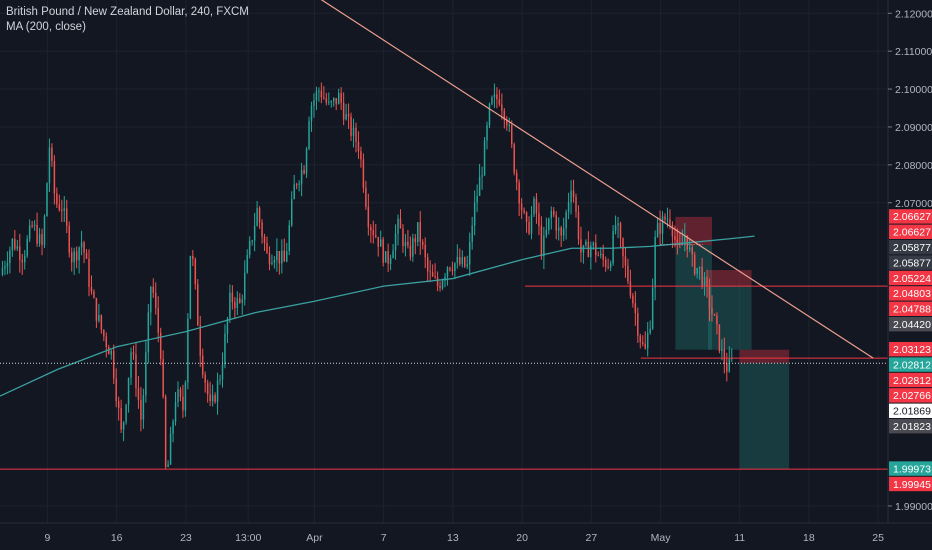 This screenshot has height=550, width=932. I want to click on price-label-text: 2.02812, so click(912, 365).